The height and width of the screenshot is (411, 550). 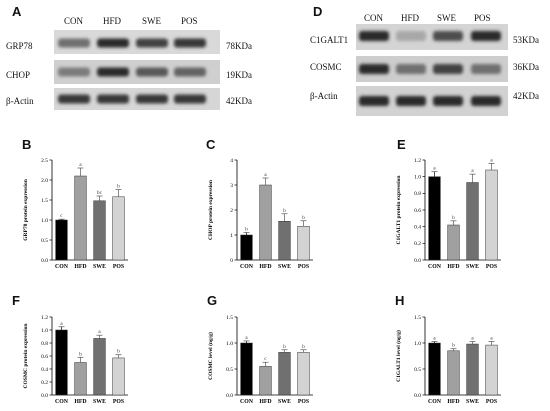 I want to click on blot-label-actin-d: β-Actin, so click(x=324, y=96).